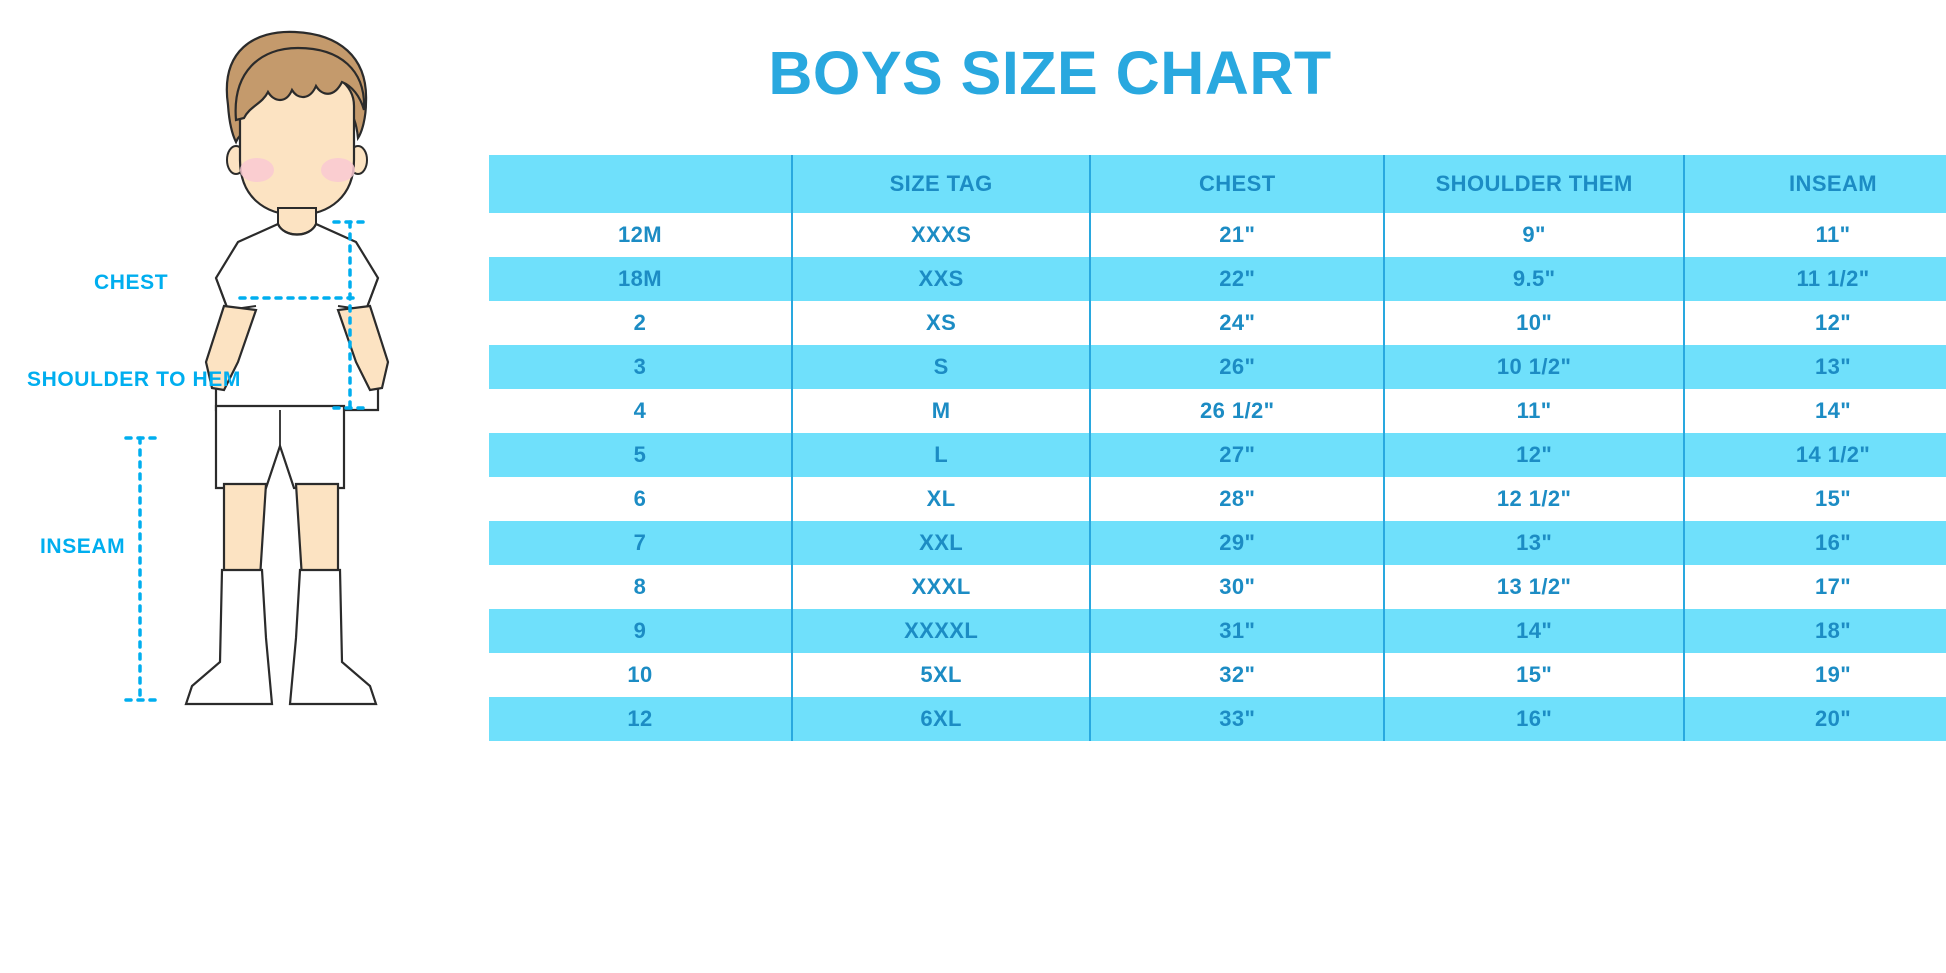 The width and height of the screenshot is (1946, 973). Describe the element at coordinates (641, 184) in the screenshot. I see `column-header-size` at that location.